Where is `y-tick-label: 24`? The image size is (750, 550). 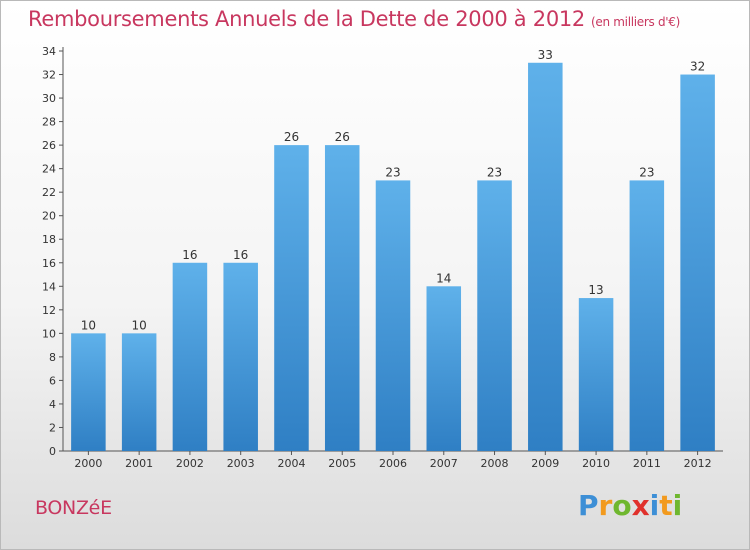 y-tick-label: 24 is located at coordinates (49, 169).